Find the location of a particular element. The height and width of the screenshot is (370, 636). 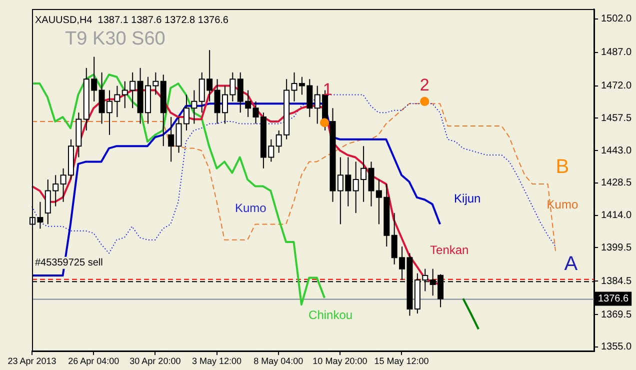

annotation: B is located at coordinates (563, 167).